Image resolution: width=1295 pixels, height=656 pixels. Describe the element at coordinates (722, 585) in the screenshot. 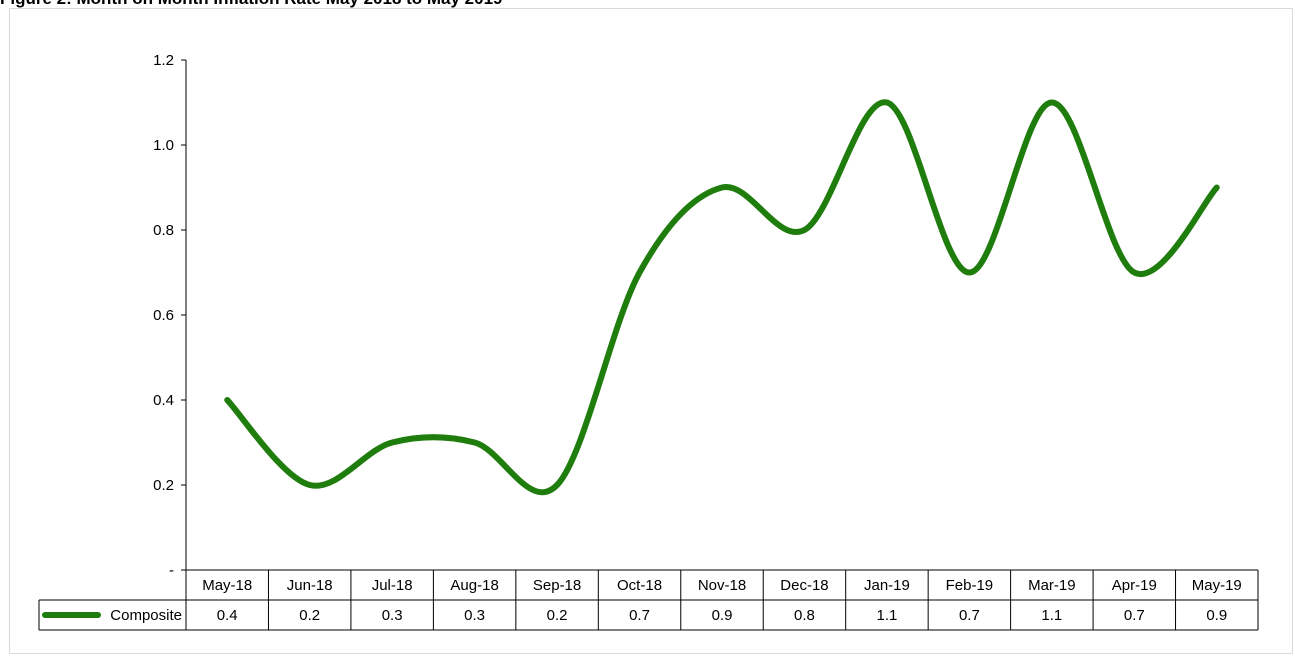

I see `x-tick-label: Nov-18` at that location.